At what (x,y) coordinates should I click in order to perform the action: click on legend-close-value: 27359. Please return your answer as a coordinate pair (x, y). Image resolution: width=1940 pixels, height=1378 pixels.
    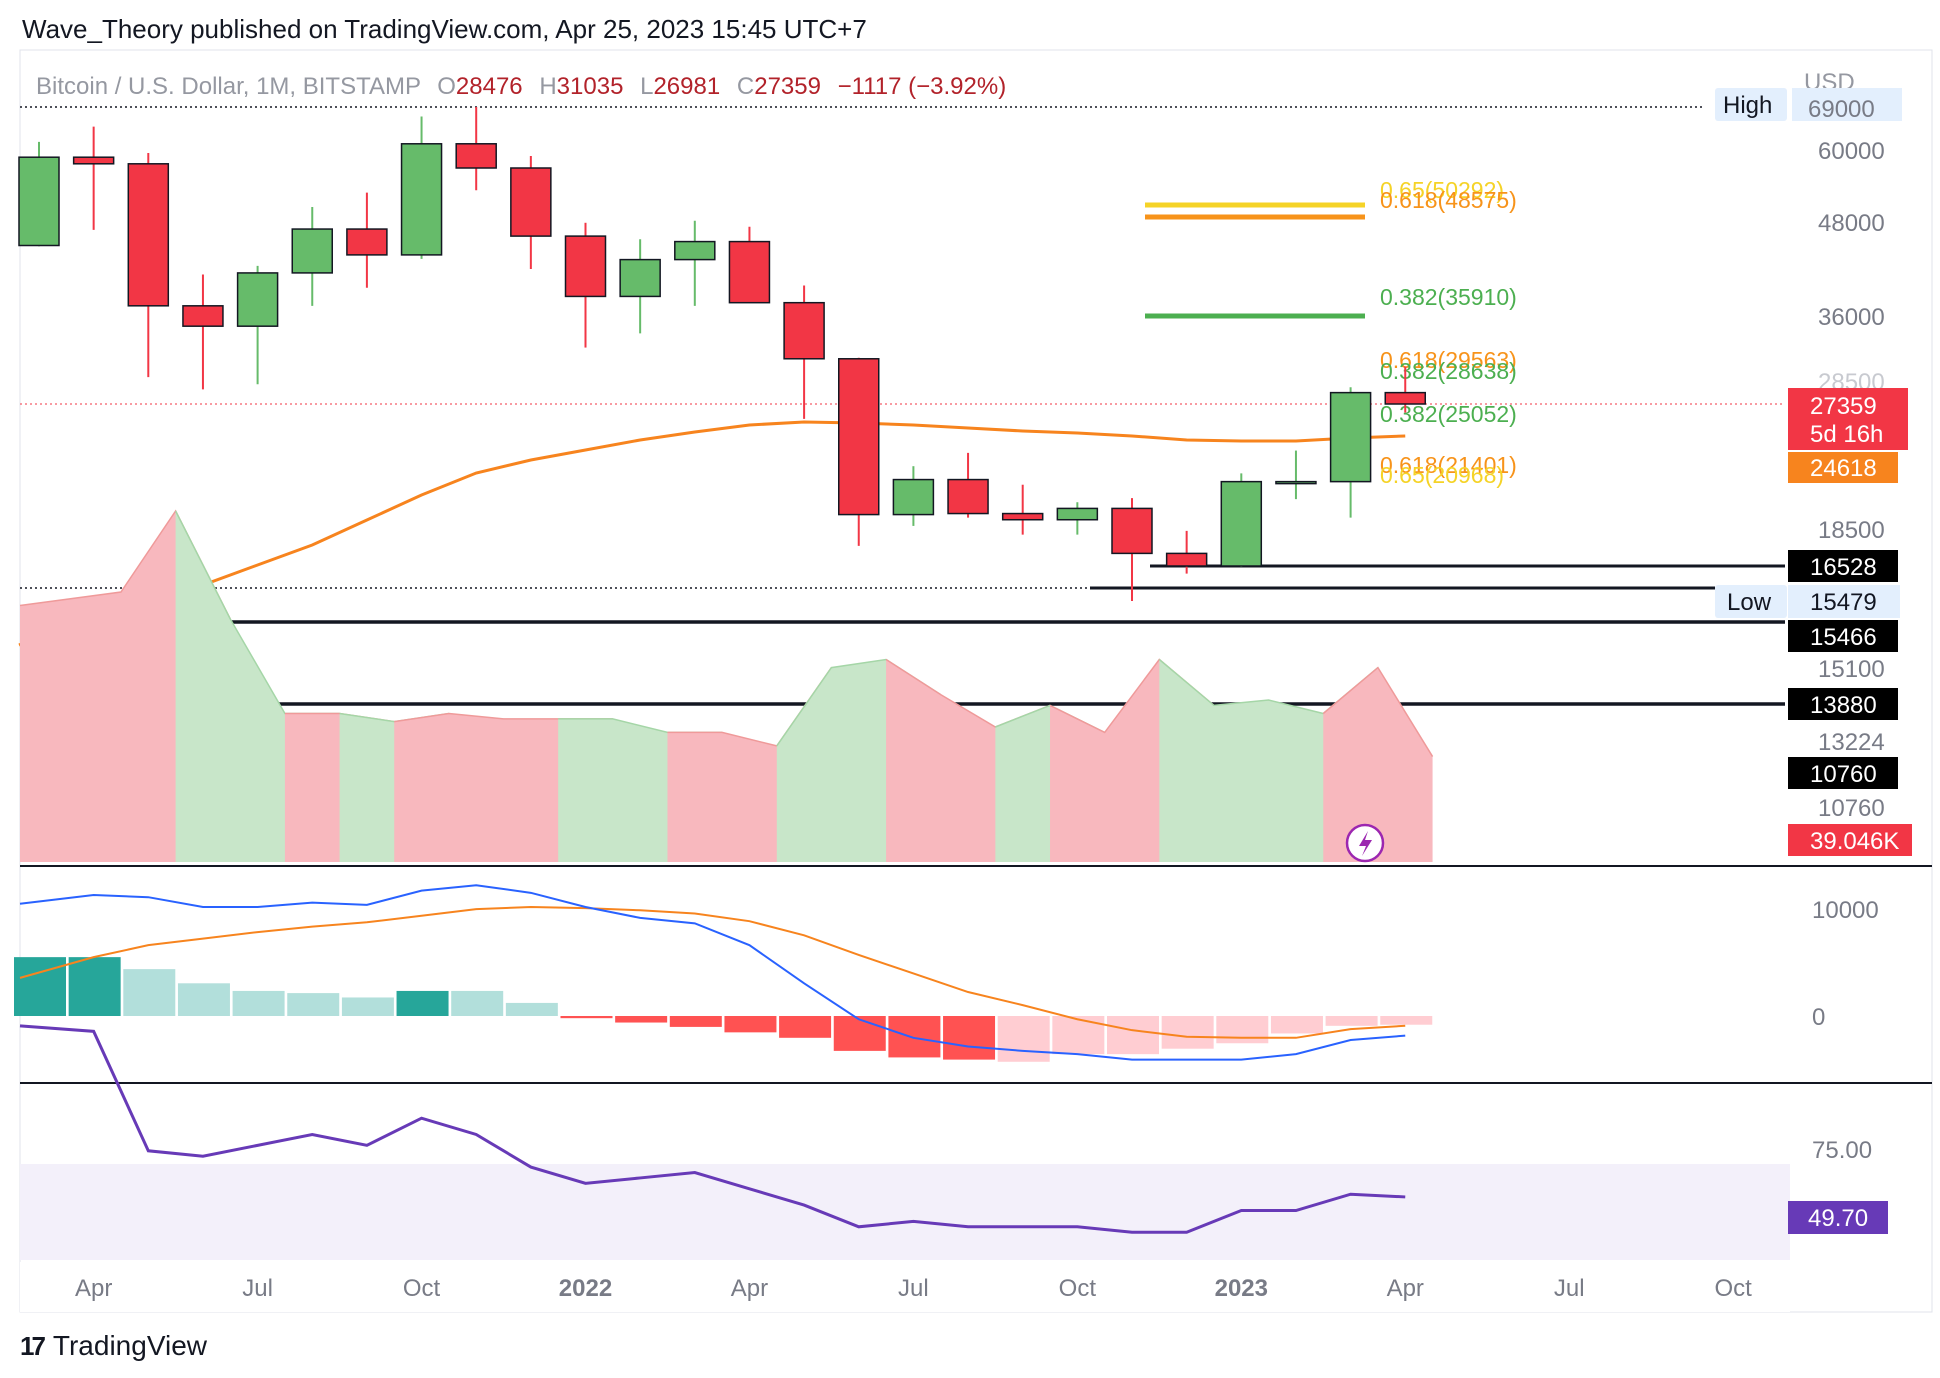
    Looking at the image, I should click on (787, 86).